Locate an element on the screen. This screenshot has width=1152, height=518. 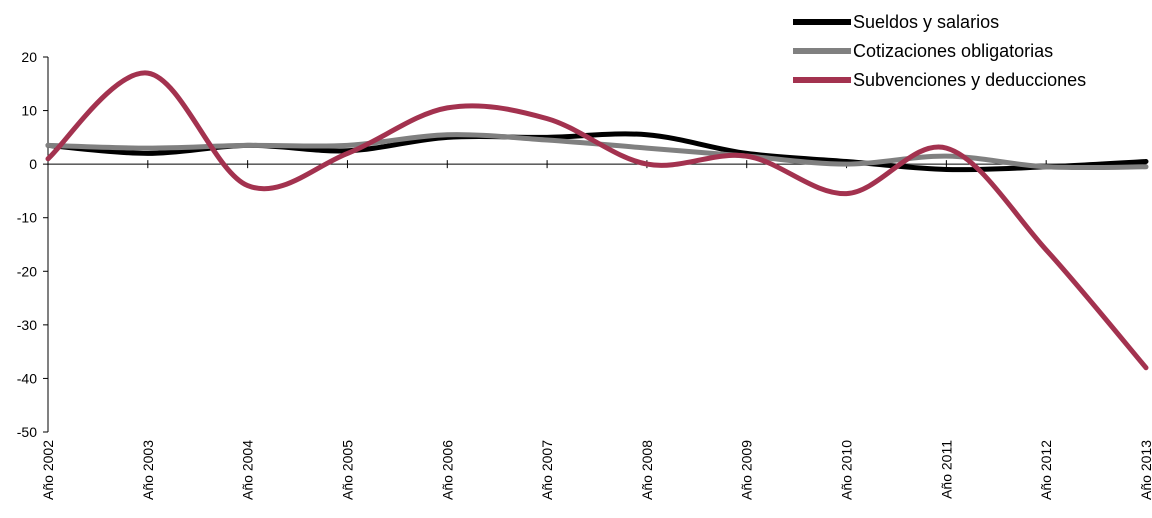
y-tick-label: -50 is located at coordinates (27, 432).